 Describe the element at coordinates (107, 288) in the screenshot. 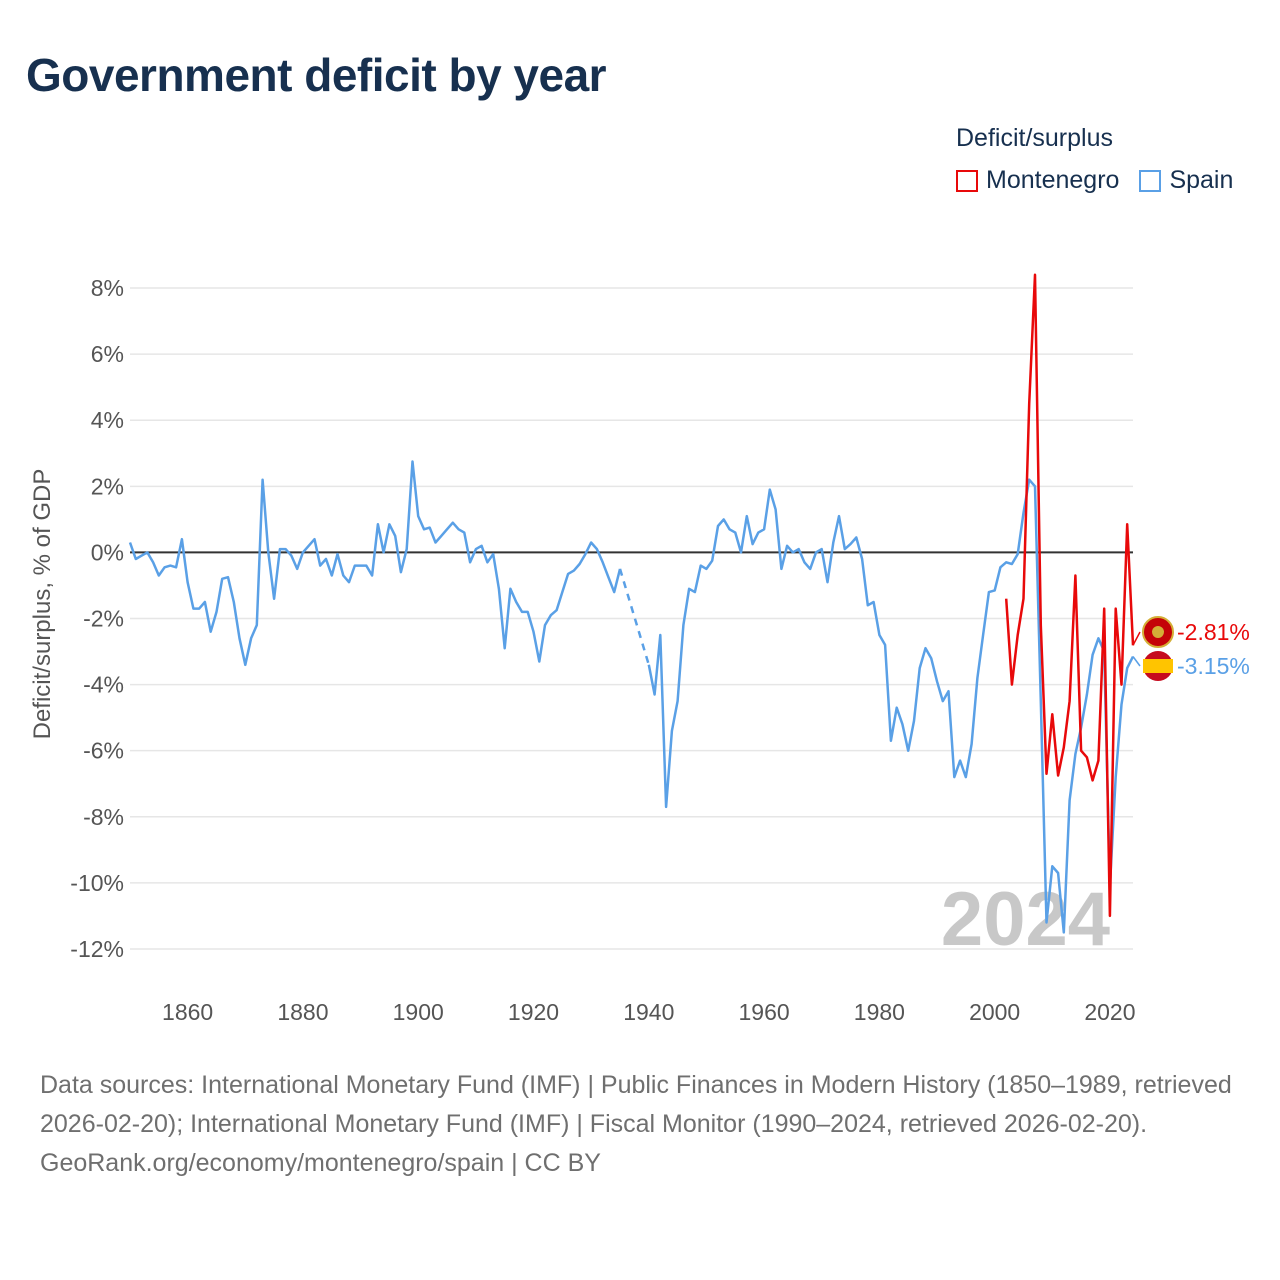

I see `y-tick-label: 8%` at that location.